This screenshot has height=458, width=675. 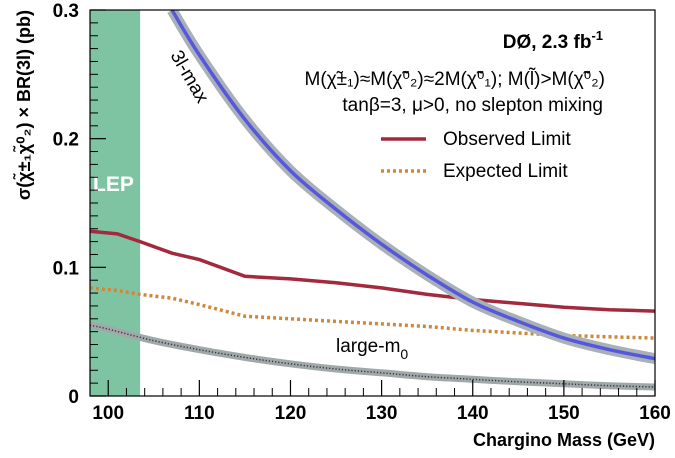 What do you see at coordinates (372, 313) in the screenshot?
I see `expected-limit-line` at bounding box center [372, 313].